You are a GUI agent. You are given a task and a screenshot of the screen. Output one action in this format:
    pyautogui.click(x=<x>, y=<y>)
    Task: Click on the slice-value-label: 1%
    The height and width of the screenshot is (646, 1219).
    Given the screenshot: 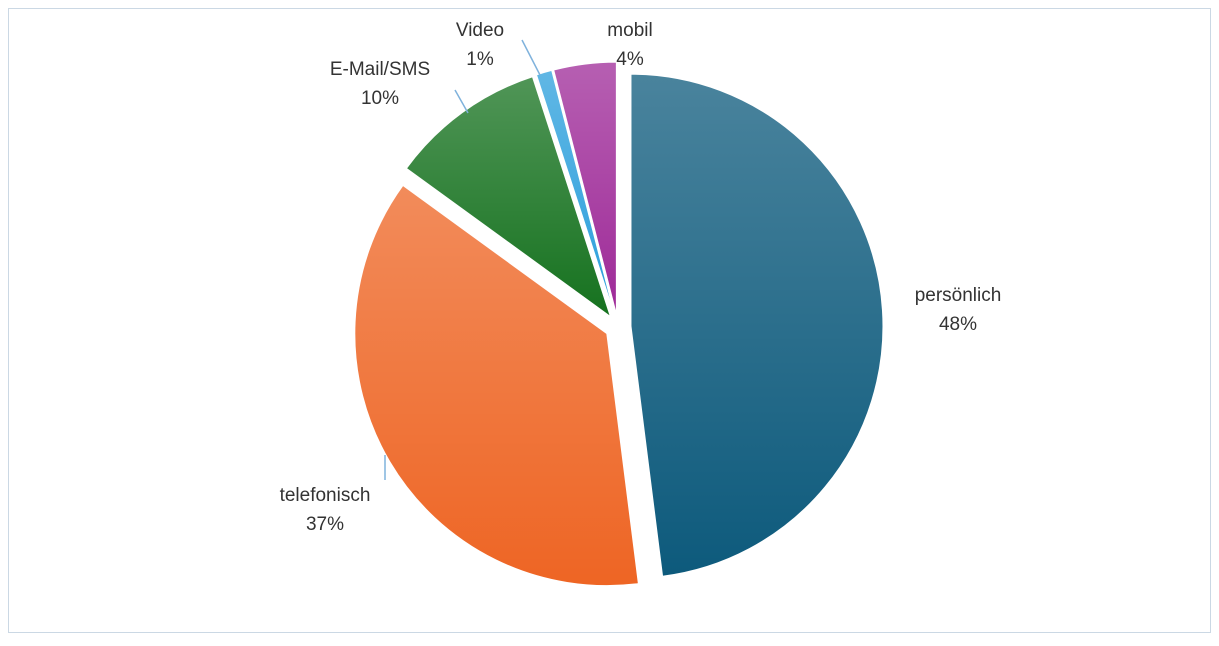 What is the action you would take?
    pyautogui.click(x=480, y=59)
    